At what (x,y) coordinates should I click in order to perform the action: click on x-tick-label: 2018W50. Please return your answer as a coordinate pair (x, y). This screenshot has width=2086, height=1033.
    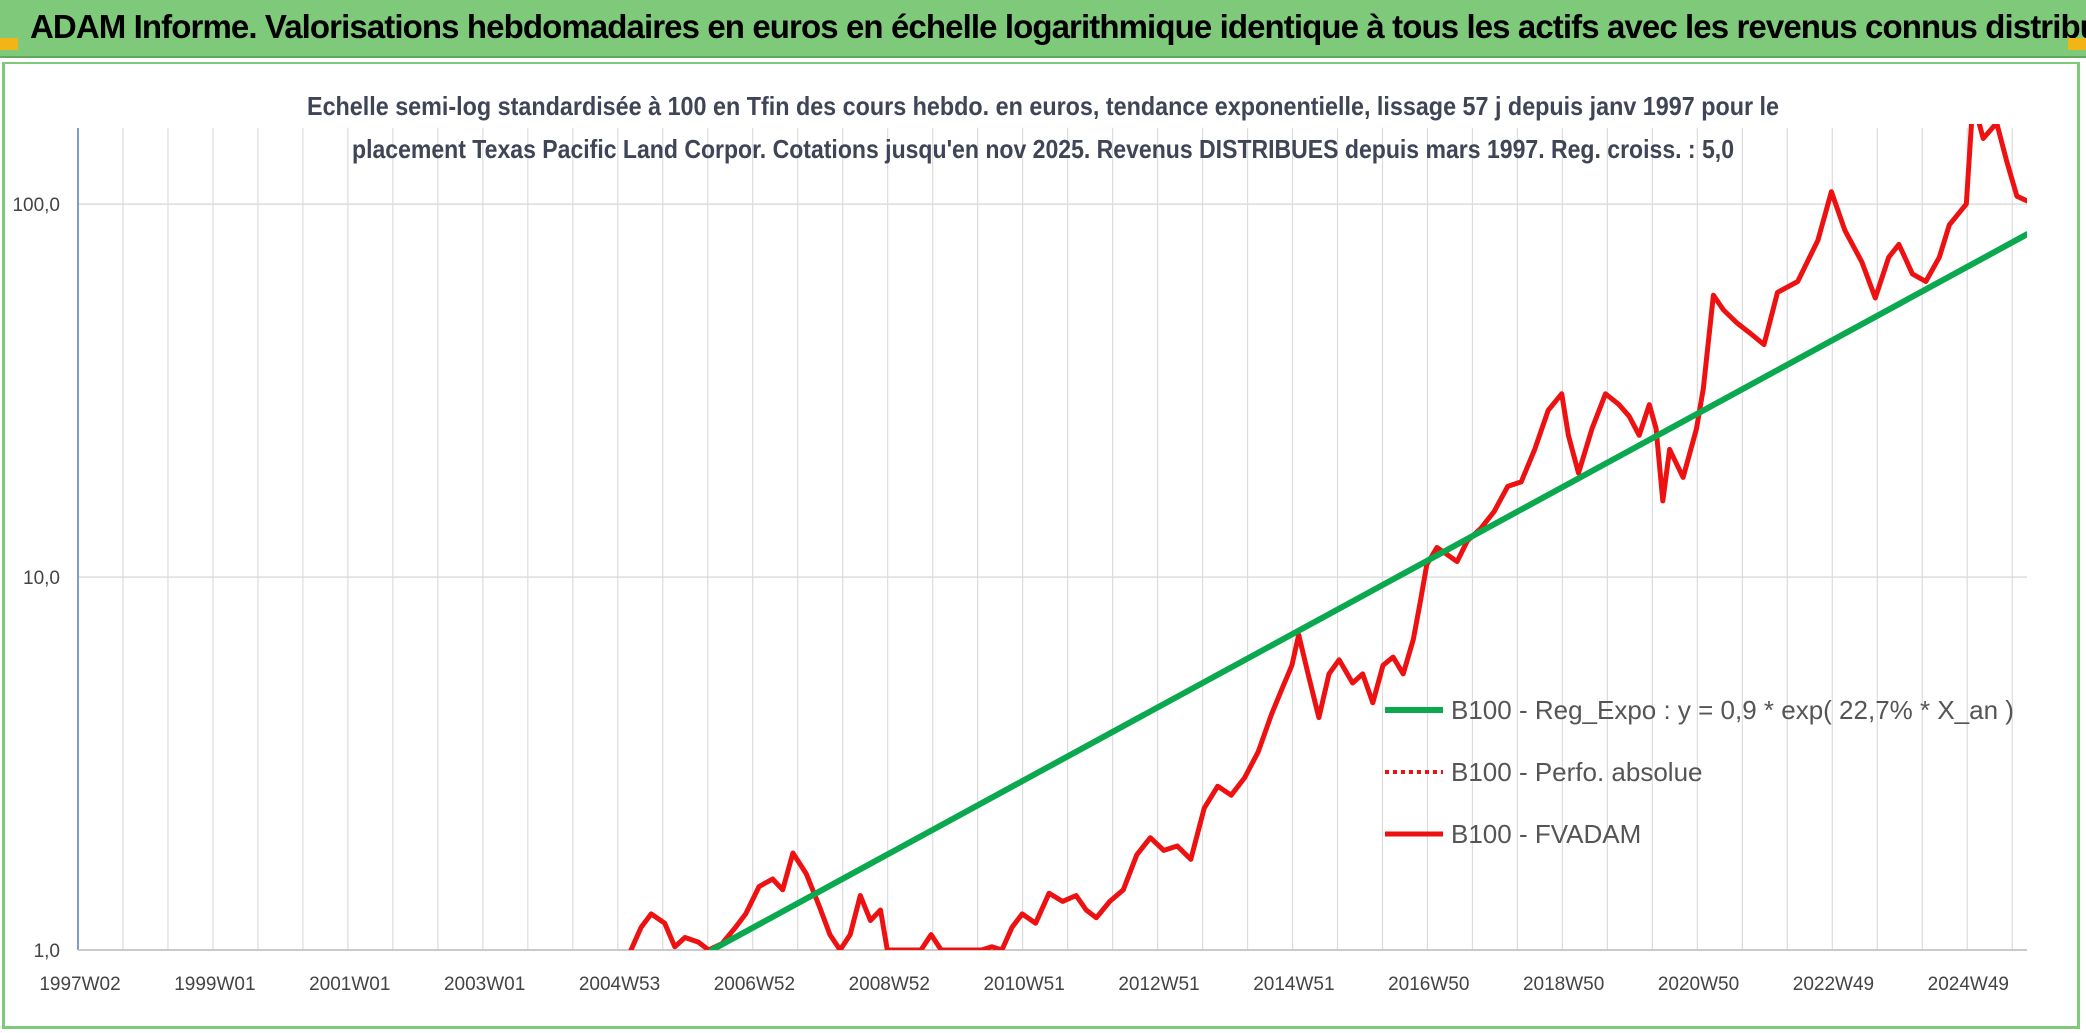
    Looking at the image, I should click on (1563, 984).